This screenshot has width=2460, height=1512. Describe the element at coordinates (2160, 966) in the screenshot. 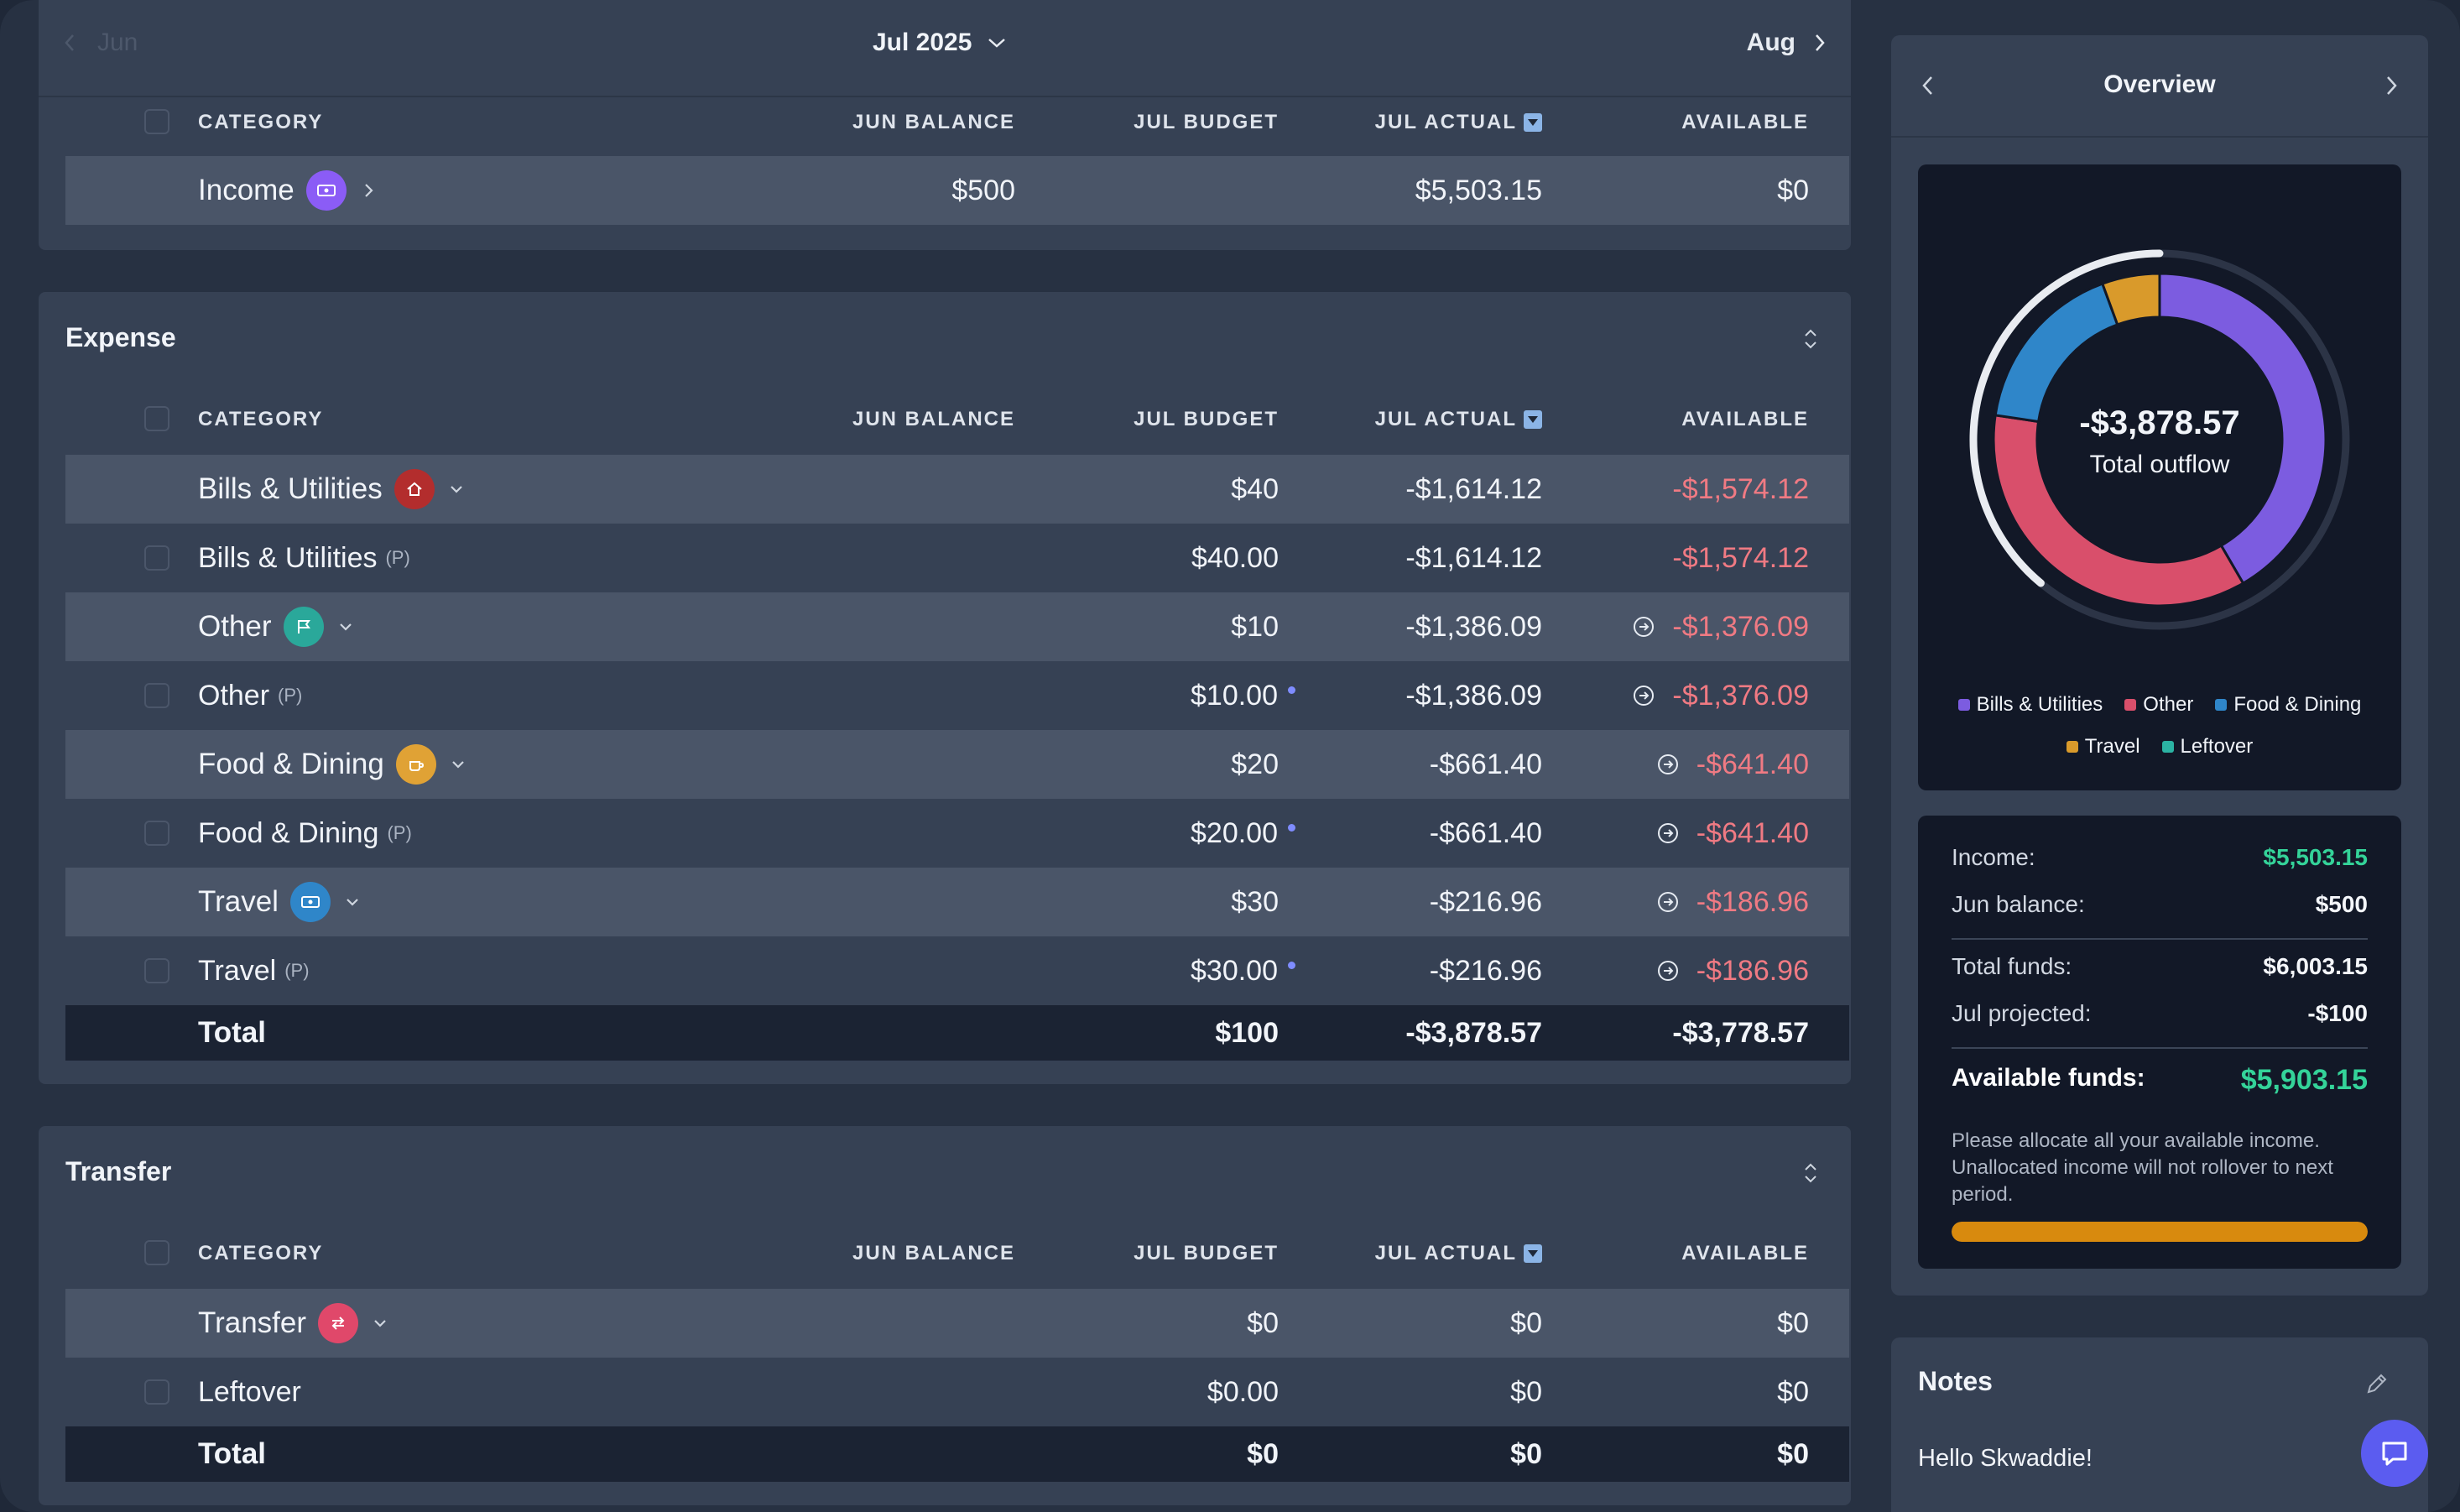

I see `total-funds-summary-row: Total funds: $6,003.15` at that location.